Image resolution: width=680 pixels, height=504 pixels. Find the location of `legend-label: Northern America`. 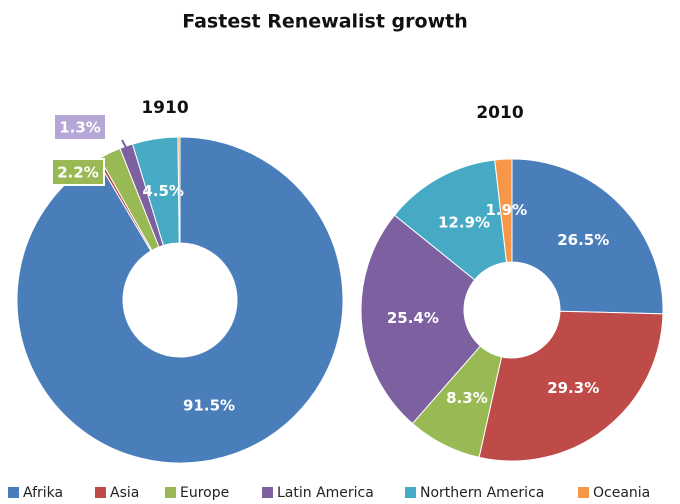

legend-label: Northern America is located at coordinates (482, 493).